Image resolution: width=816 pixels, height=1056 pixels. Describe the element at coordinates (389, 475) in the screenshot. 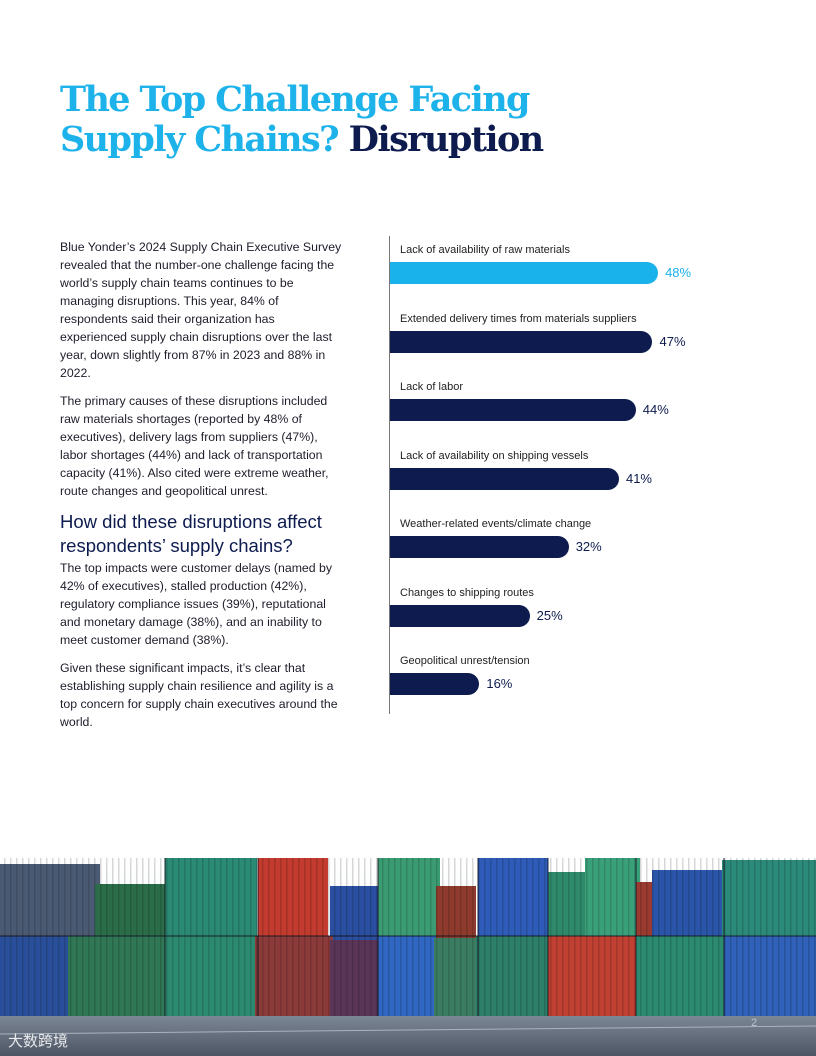

I see `chart-axis-line` at that location.